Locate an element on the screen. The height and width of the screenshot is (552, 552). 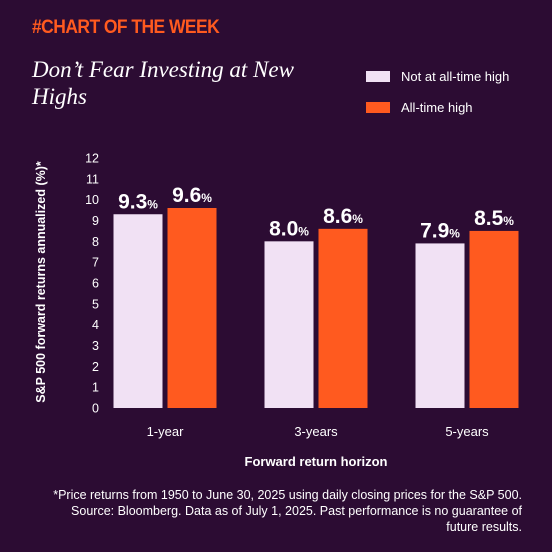
y-tick-label: 7 is located at coordinates (95, 263).